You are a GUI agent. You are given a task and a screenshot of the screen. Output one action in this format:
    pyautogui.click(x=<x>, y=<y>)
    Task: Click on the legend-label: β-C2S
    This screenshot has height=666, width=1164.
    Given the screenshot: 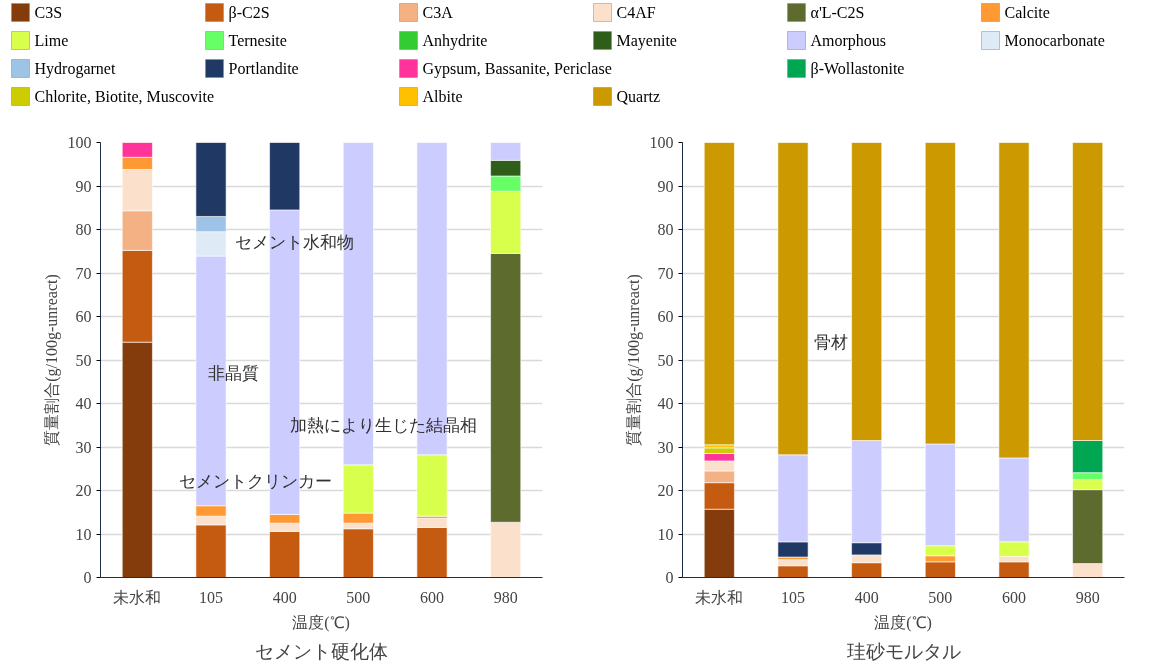 What is the action you would take?
    pyautogui.click(x=249, y=13)
    